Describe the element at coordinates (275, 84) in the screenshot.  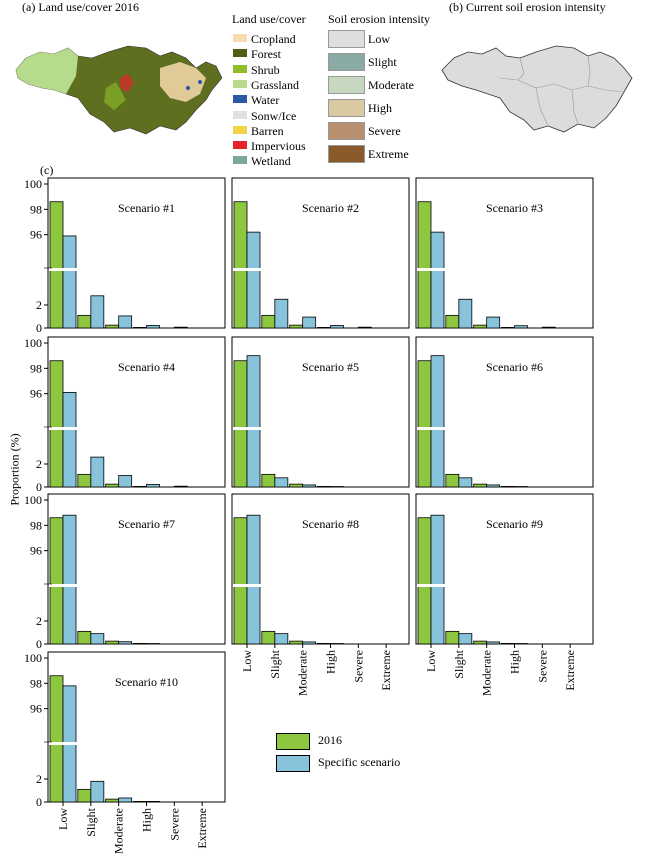
I see `land-use-label: Grassland` at that location.